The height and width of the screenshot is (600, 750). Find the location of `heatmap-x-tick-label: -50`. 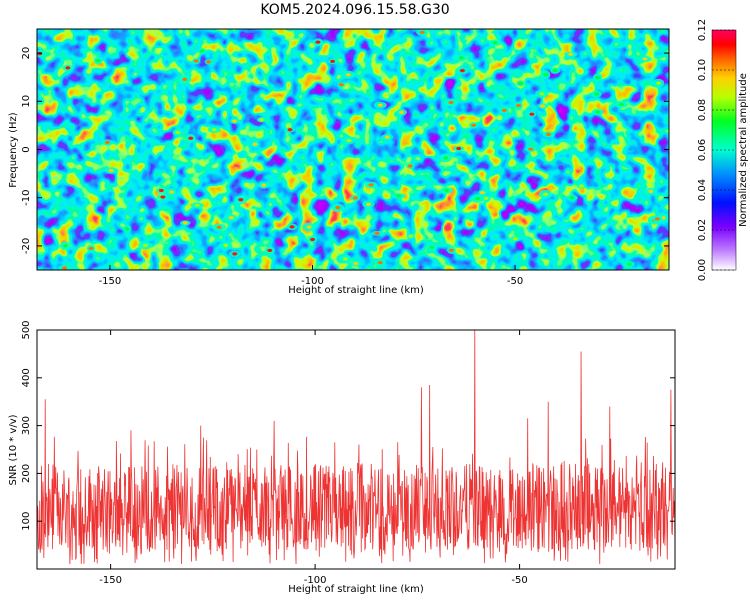

heatmap-x-tick-label: -50 is located at coordinates (515, 281).